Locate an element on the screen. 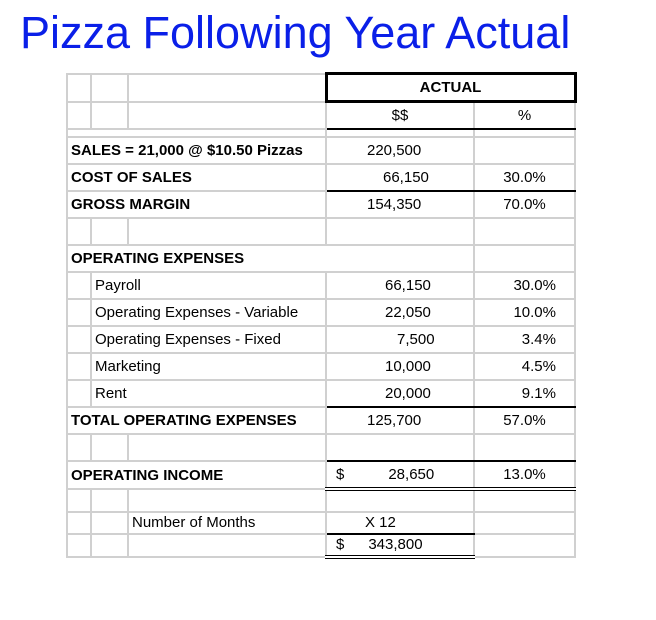 Image resolution: width=656 pixels, height=620 pixels. page-title: Pizza Following Year Actual is located at coordinates (295, 32).